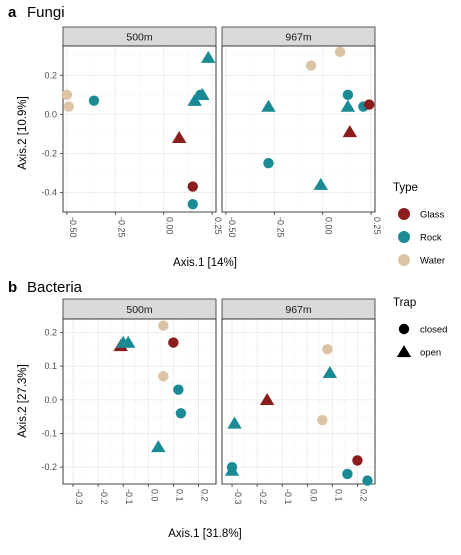 This screenshot has width=461, height=555. What do you see at coordinates (23, 133) in the screenshot?
I see `y-axis-title-fungi: Axis.2 [10.9%]` at bounding box center [23, 133].